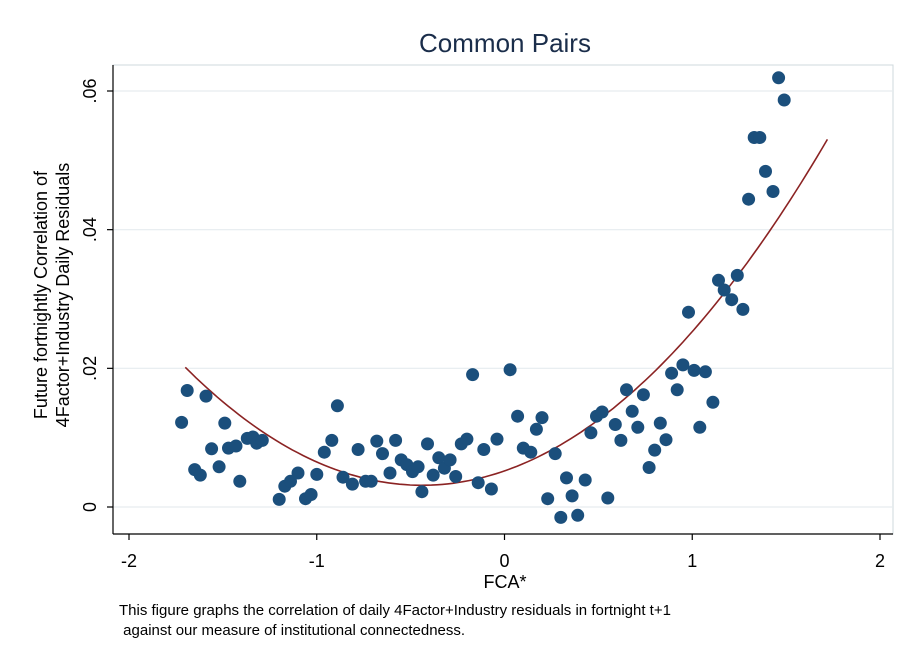 Image resolution: width=919 pixels, height=669 pixels. I want to click on x-tick-label-3: 1, so click(692, 561).